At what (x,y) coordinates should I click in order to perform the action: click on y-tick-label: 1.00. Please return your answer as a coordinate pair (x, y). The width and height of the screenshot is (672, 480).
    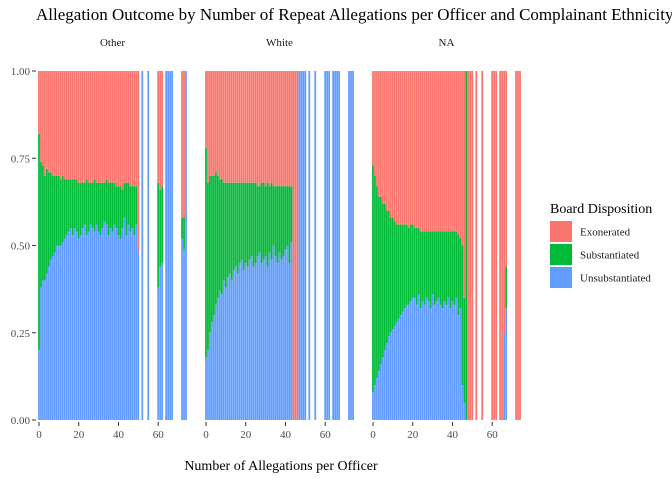
    Looking at the image, I should click on (21, 72).